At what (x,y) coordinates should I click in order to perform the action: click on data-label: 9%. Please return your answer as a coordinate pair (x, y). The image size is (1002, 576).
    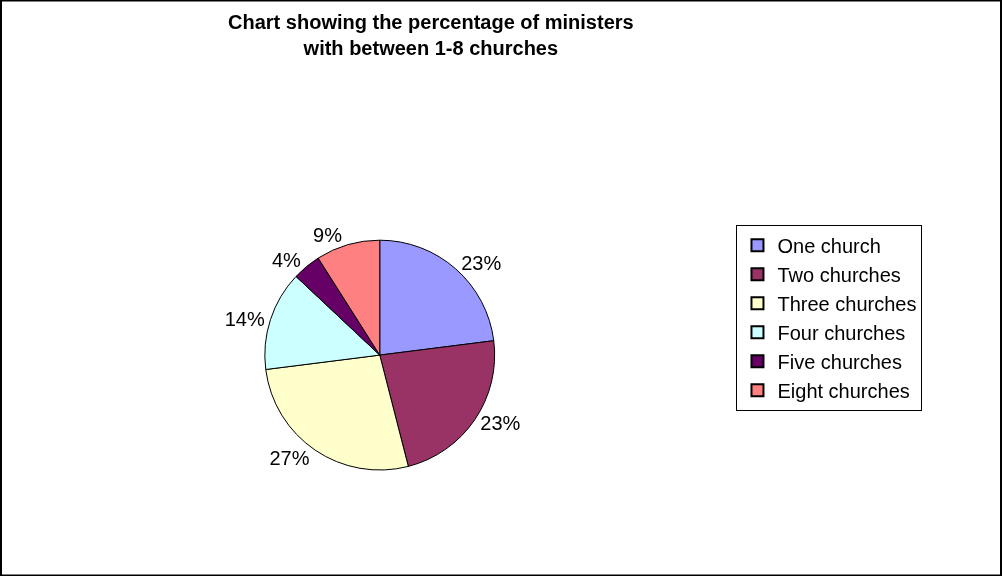
    Looking at the image, I should click on (328, 234).